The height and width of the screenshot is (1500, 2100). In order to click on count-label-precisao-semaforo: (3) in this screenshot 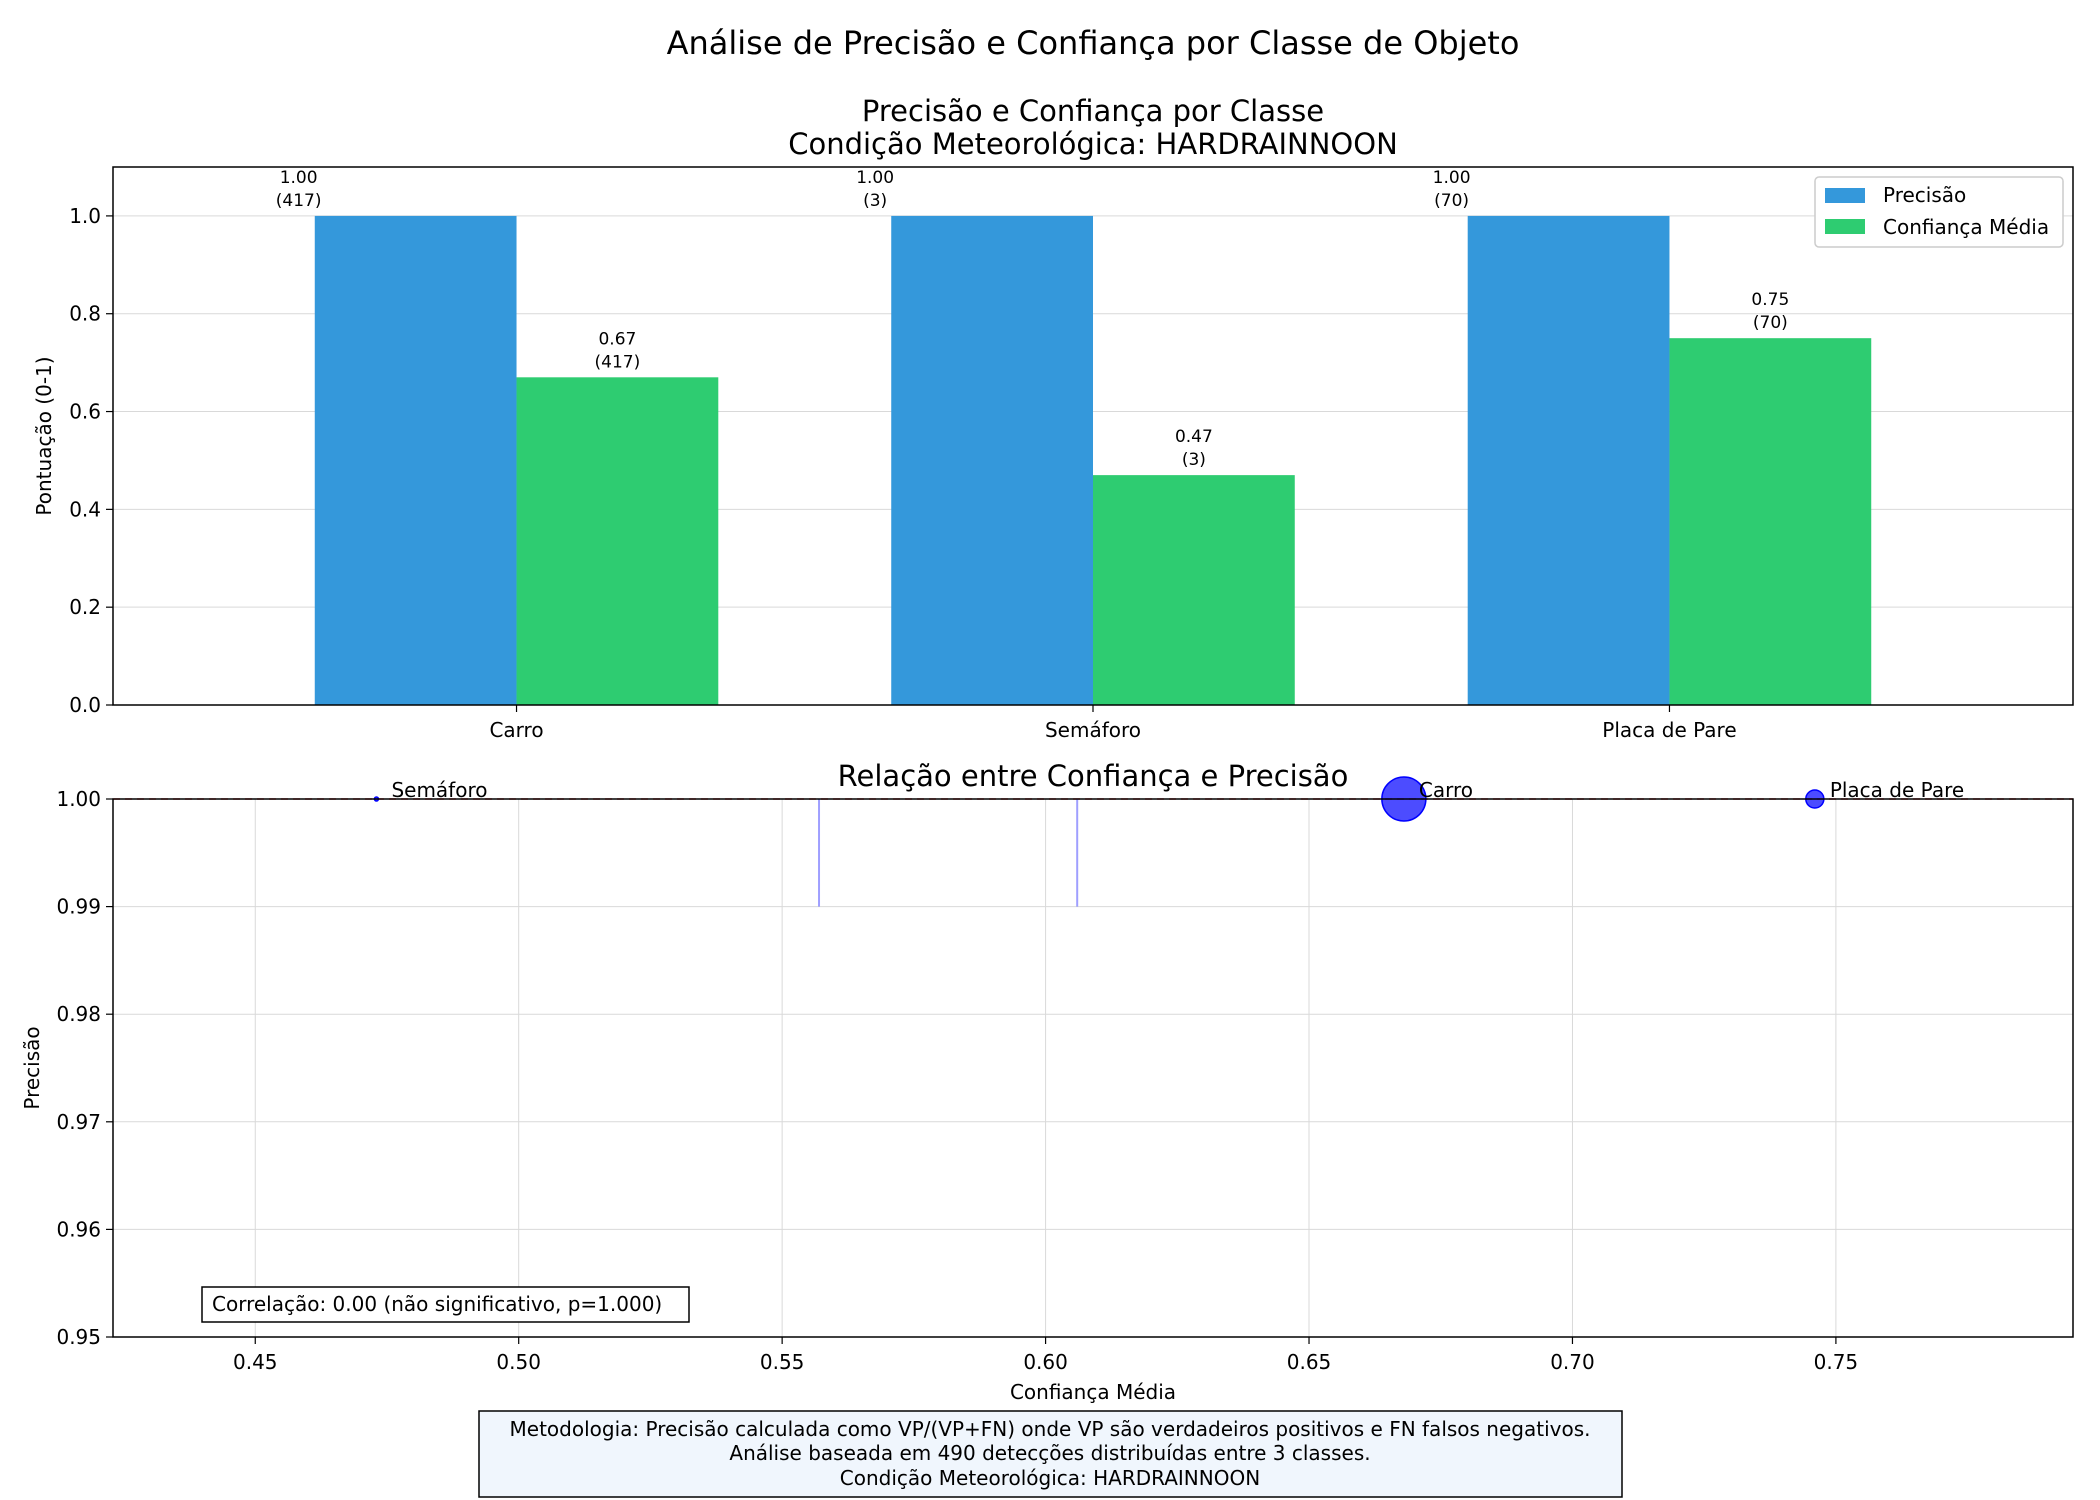, I will do `click(875, 201)`.